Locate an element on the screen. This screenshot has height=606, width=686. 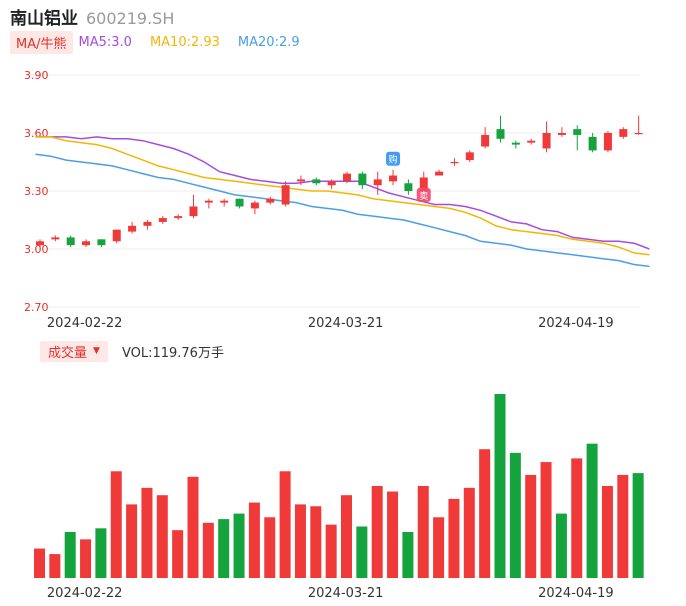
sell-marker-icon: 卖 is located at coordinates (423, 194).